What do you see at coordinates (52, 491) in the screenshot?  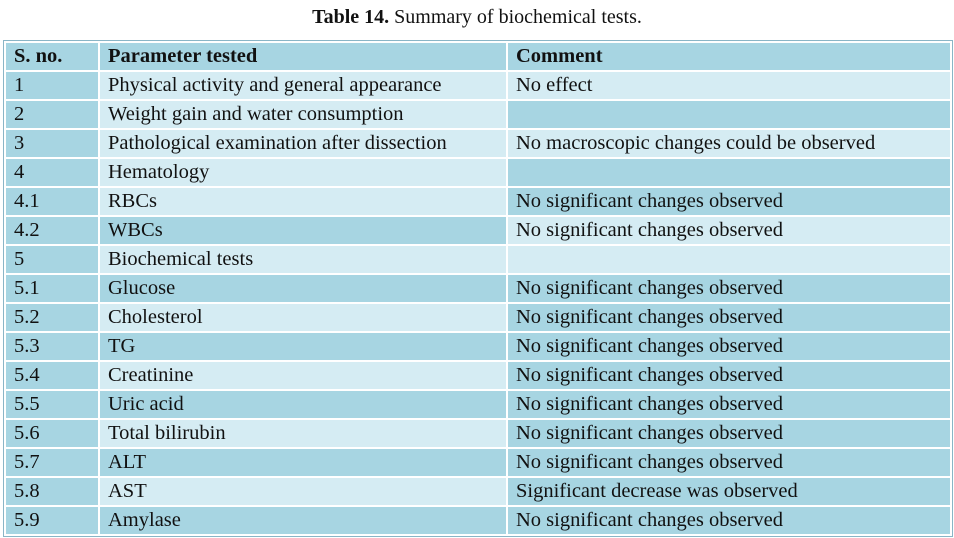 I see `cell-sno: 5.8` at bounding box center [52, 491].